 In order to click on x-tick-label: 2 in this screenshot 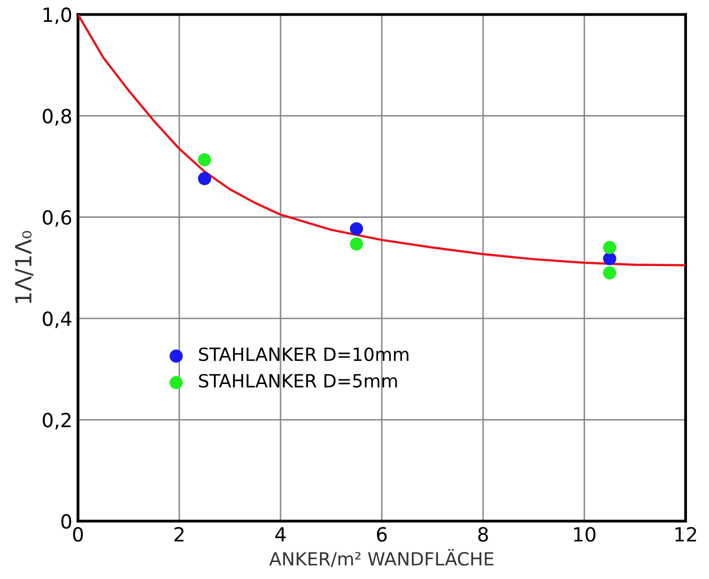, I will do `click(179, 534)`.